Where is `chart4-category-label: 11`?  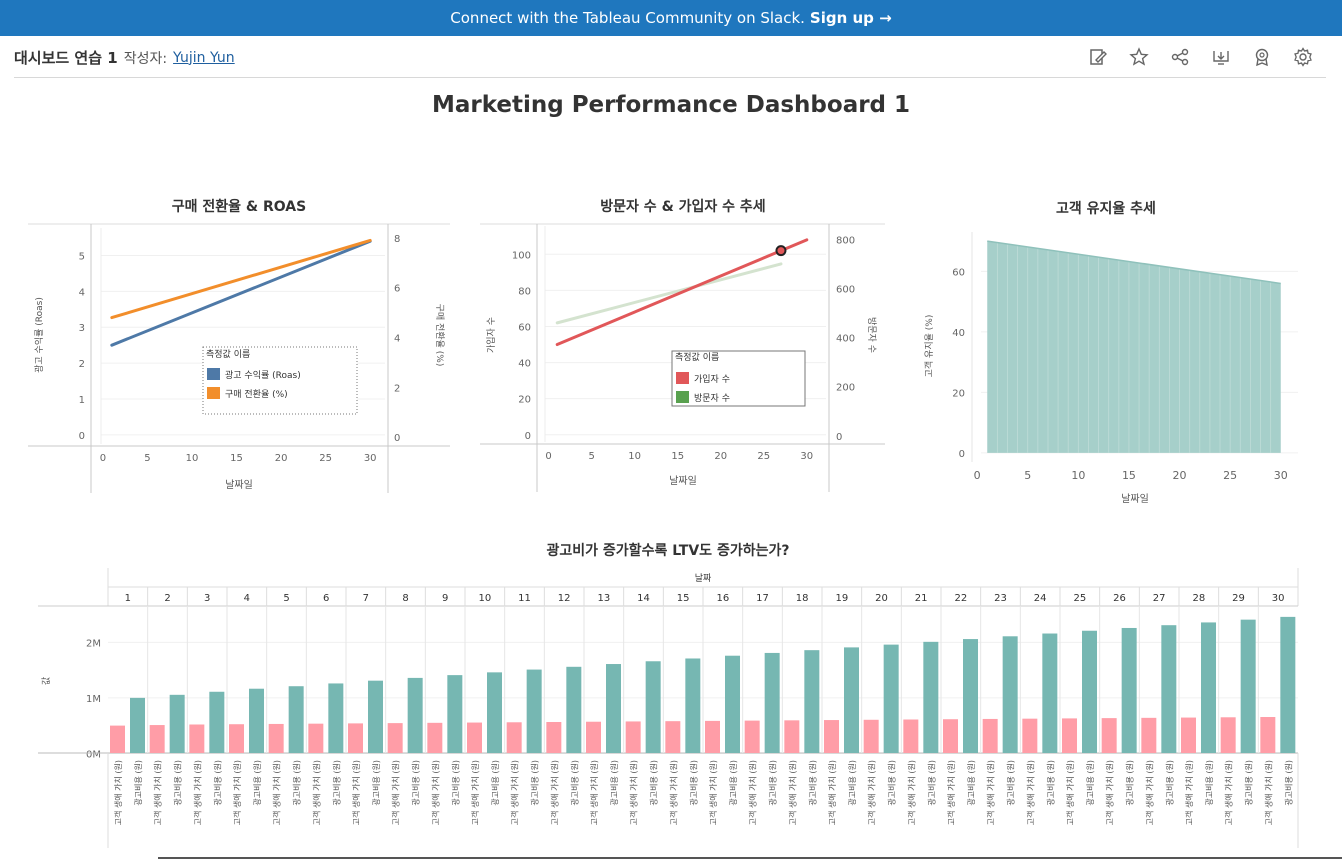 chart4-category-label: 11 is located at coordinates (524, 598).